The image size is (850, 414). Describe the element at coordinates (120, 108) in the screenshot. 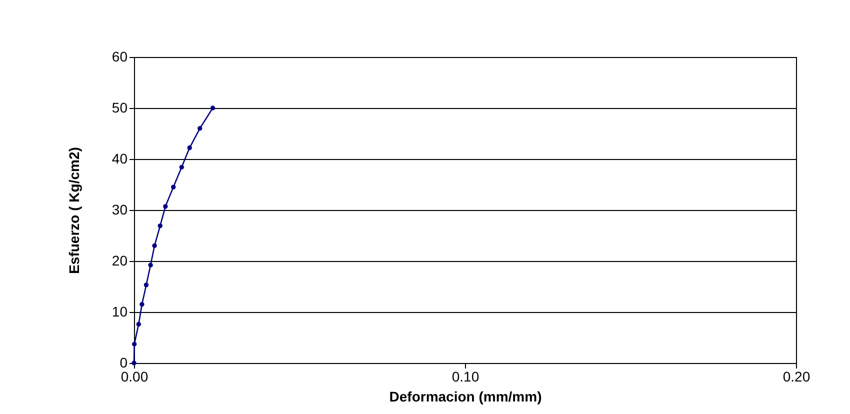

I see `y-tick-label: 50` at that location.